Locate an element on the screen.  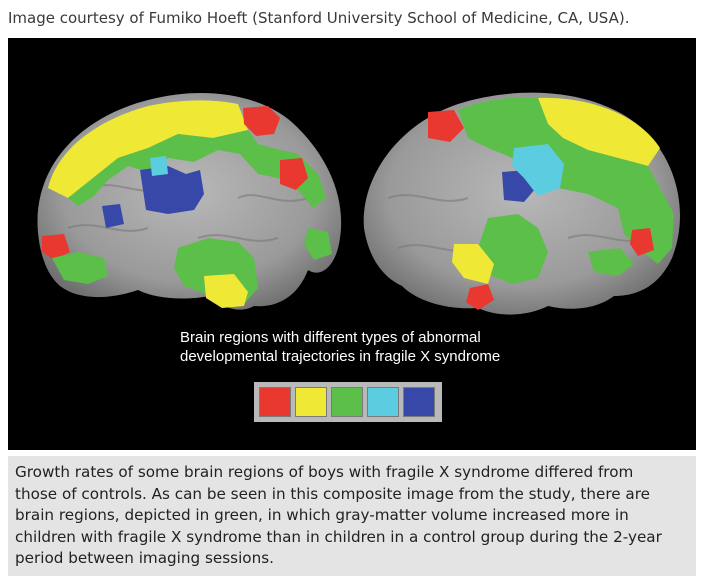
right-region-cyan is located at coordinates (538, 170).